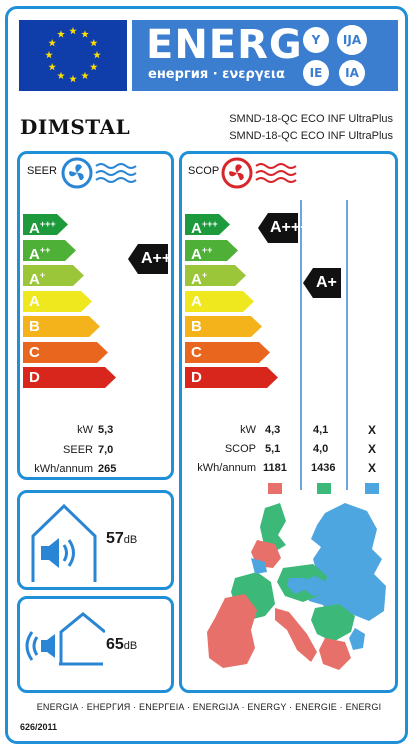 This screenshot has width=417, height=750. I want to click on seer-value-kwh: 265, so click(107, 469).